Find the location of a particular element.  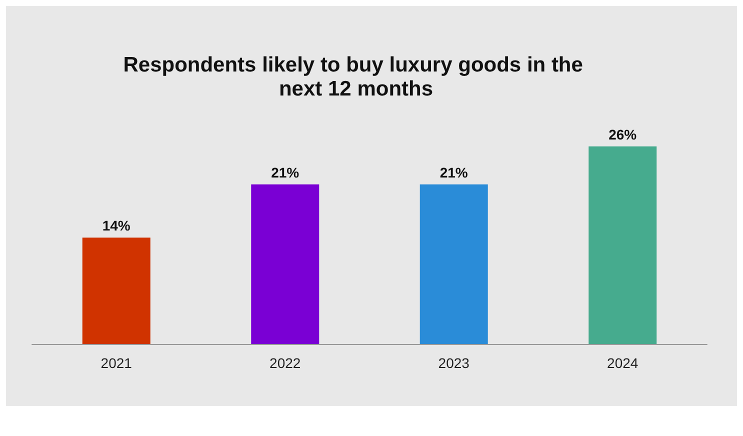

data-label: 14% is located at coordinates (116, 226).